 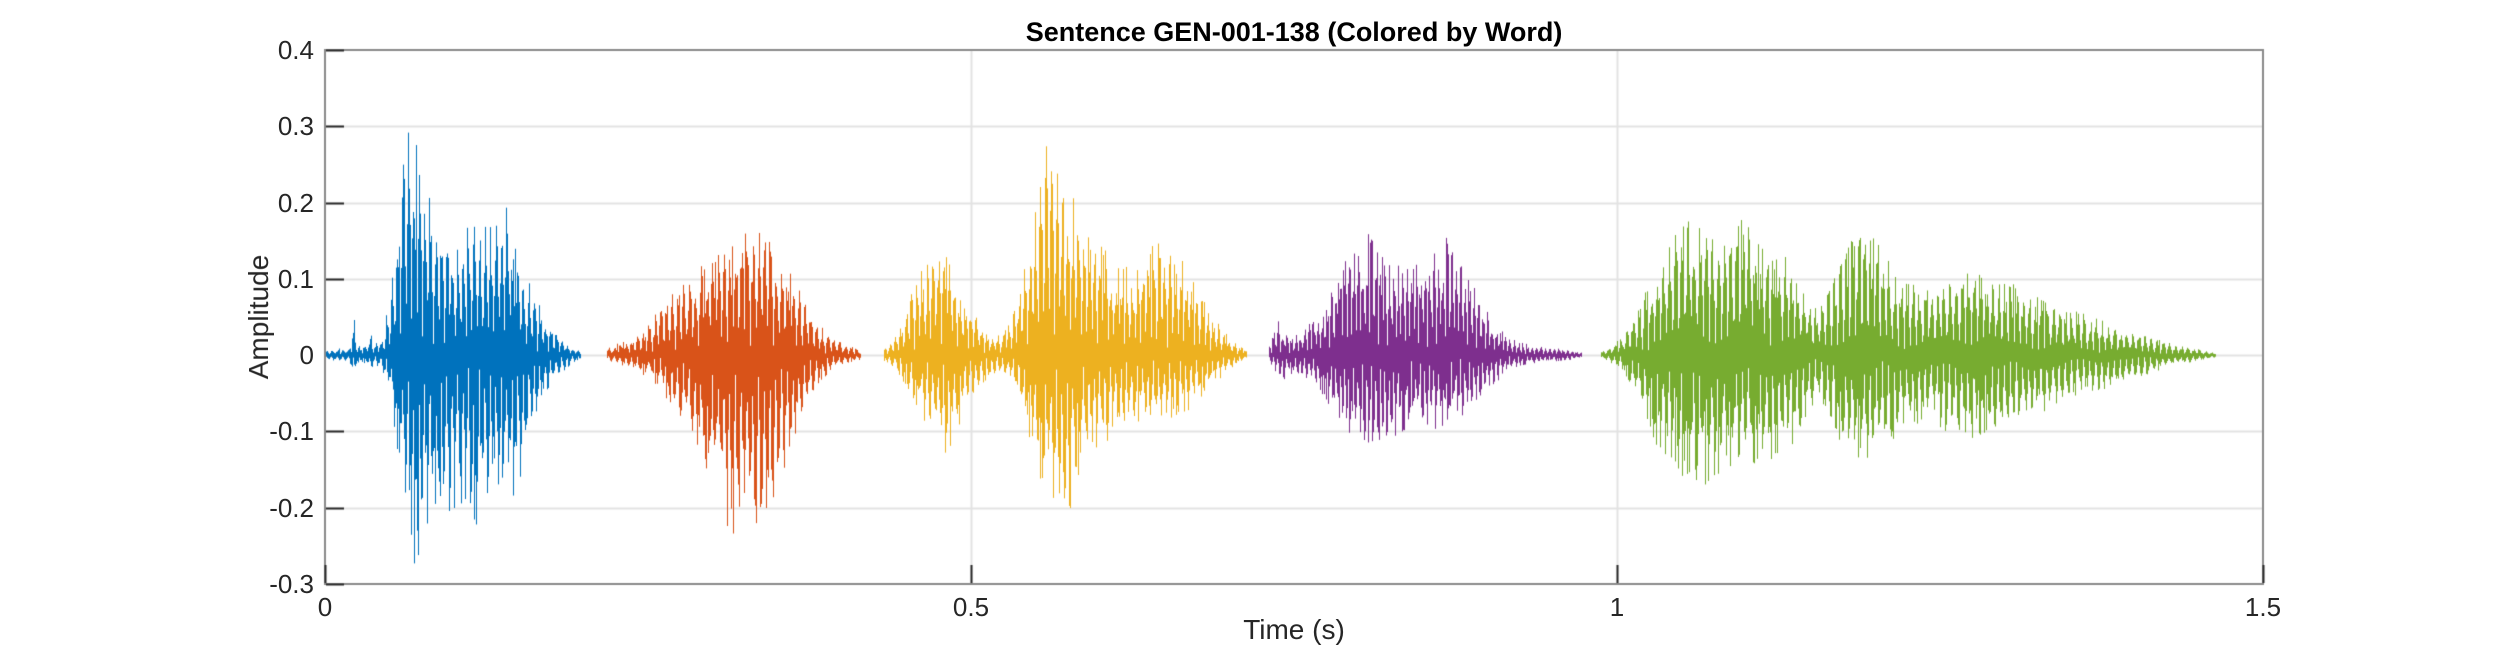 I want to click on y-tick-label: 0.1, so click(x=295, y=279).